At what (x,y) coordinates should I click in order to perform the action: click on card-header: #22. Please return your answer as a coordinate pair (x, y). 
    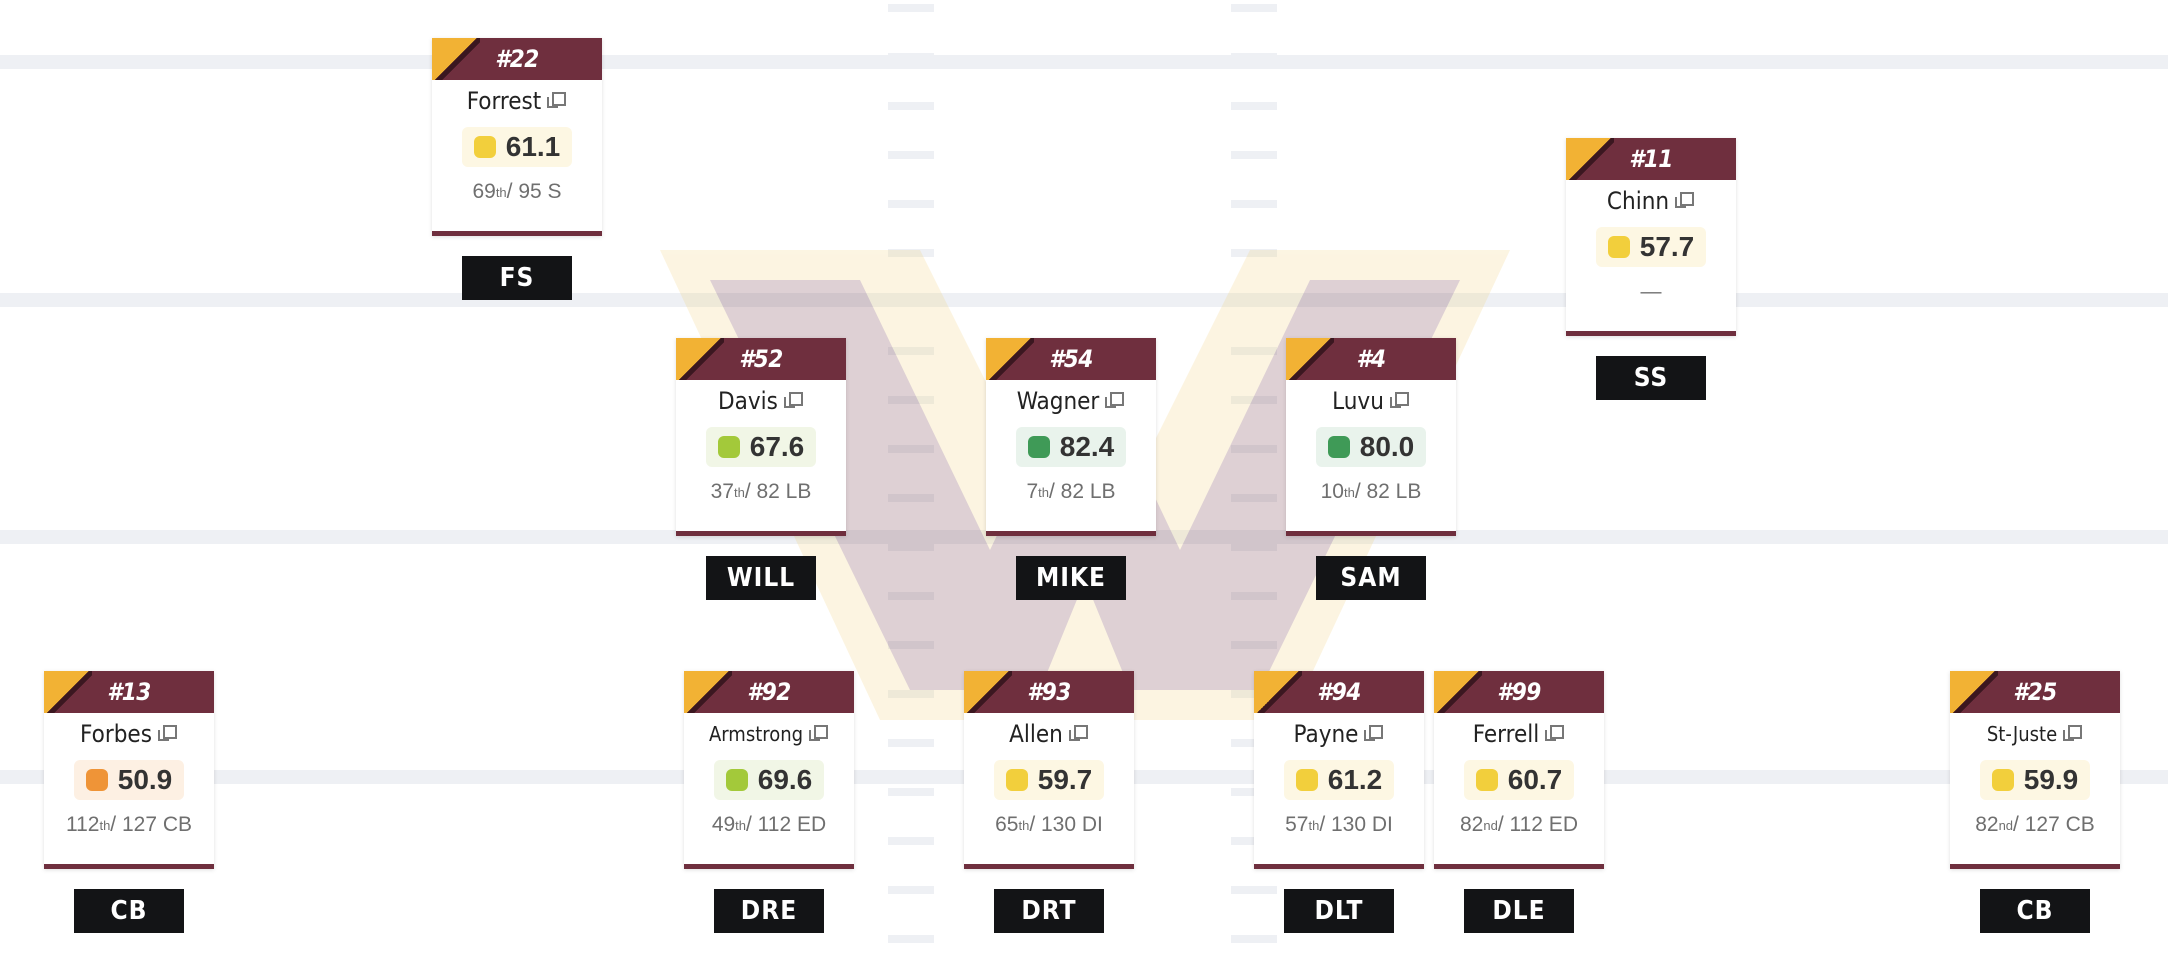
    Looking at the image, I should click on (517, 59).